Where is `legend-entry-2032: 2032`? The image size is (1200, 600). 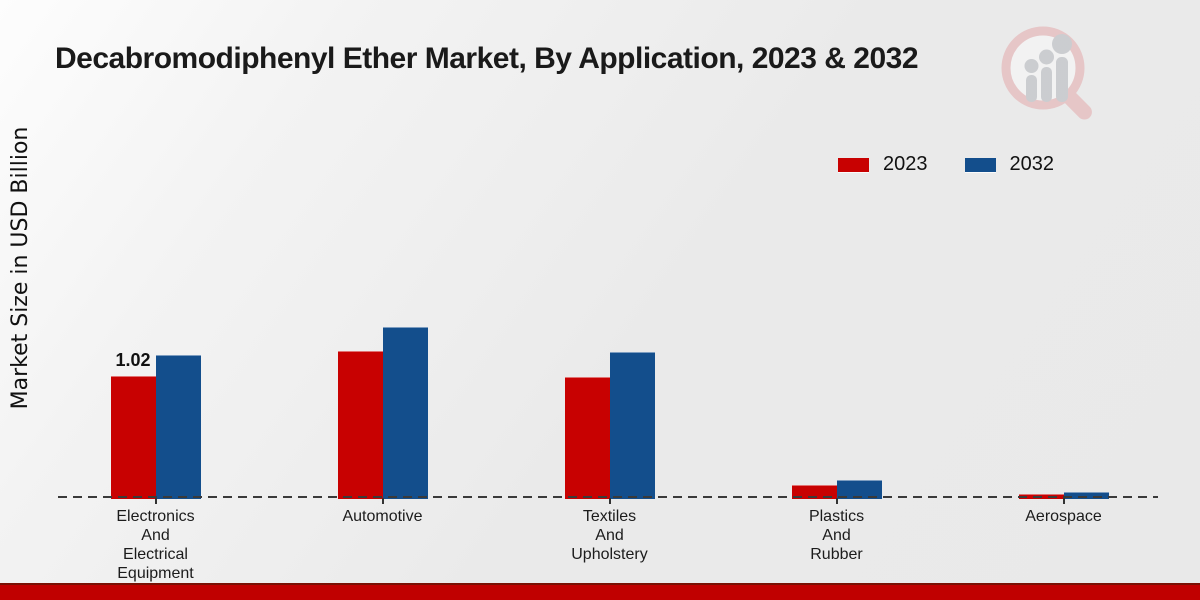
legend-entry-2032: 2032 is located at coordinates (1009, 164).